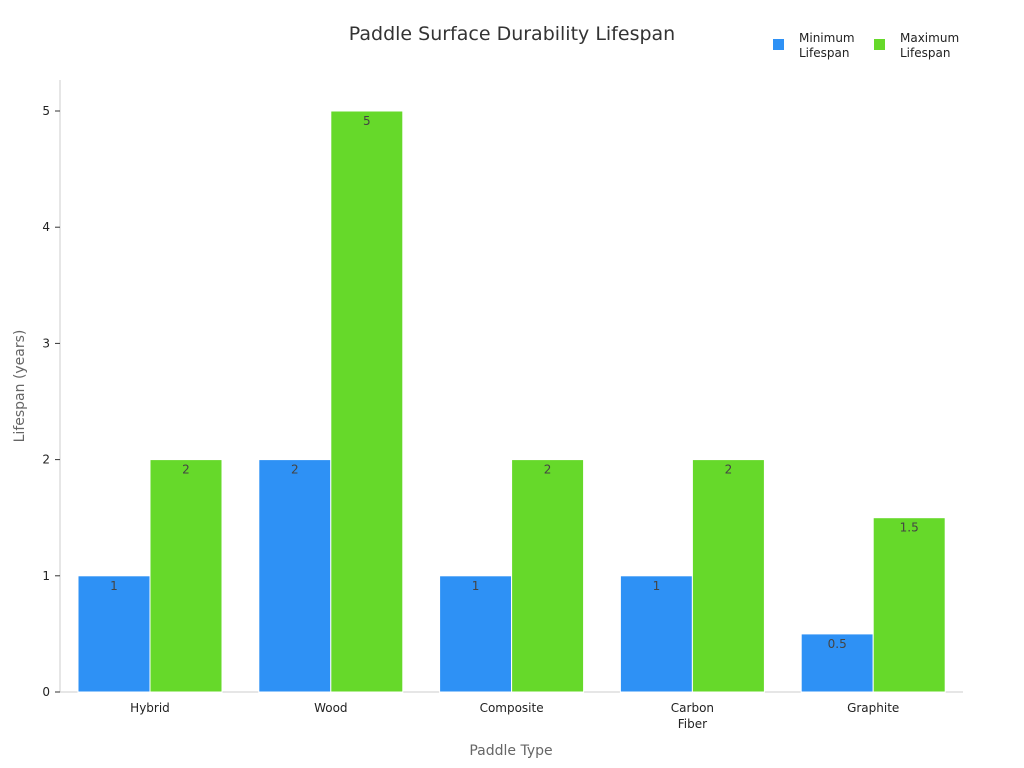 The width and height of the screenshot is (1024, 768). Describe the element at coordinates (20, 386) in the screenshot. I see `y-axis-title: Lifespan (years)` at that location.